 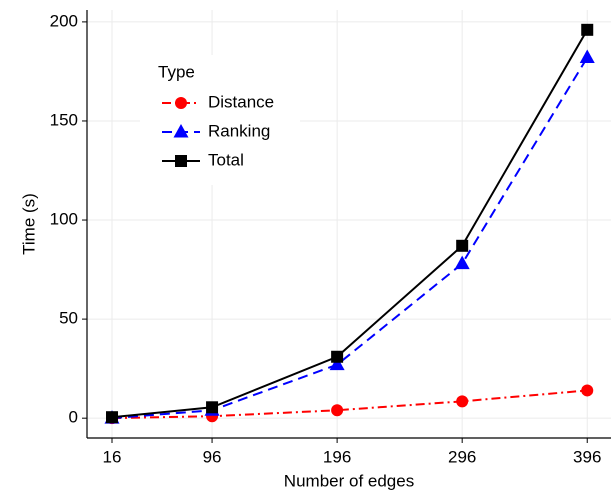 What do you see at coordinates (176, 71) in the screenshot?
I see `legend-title: Type` at bounding box center [176, 71].